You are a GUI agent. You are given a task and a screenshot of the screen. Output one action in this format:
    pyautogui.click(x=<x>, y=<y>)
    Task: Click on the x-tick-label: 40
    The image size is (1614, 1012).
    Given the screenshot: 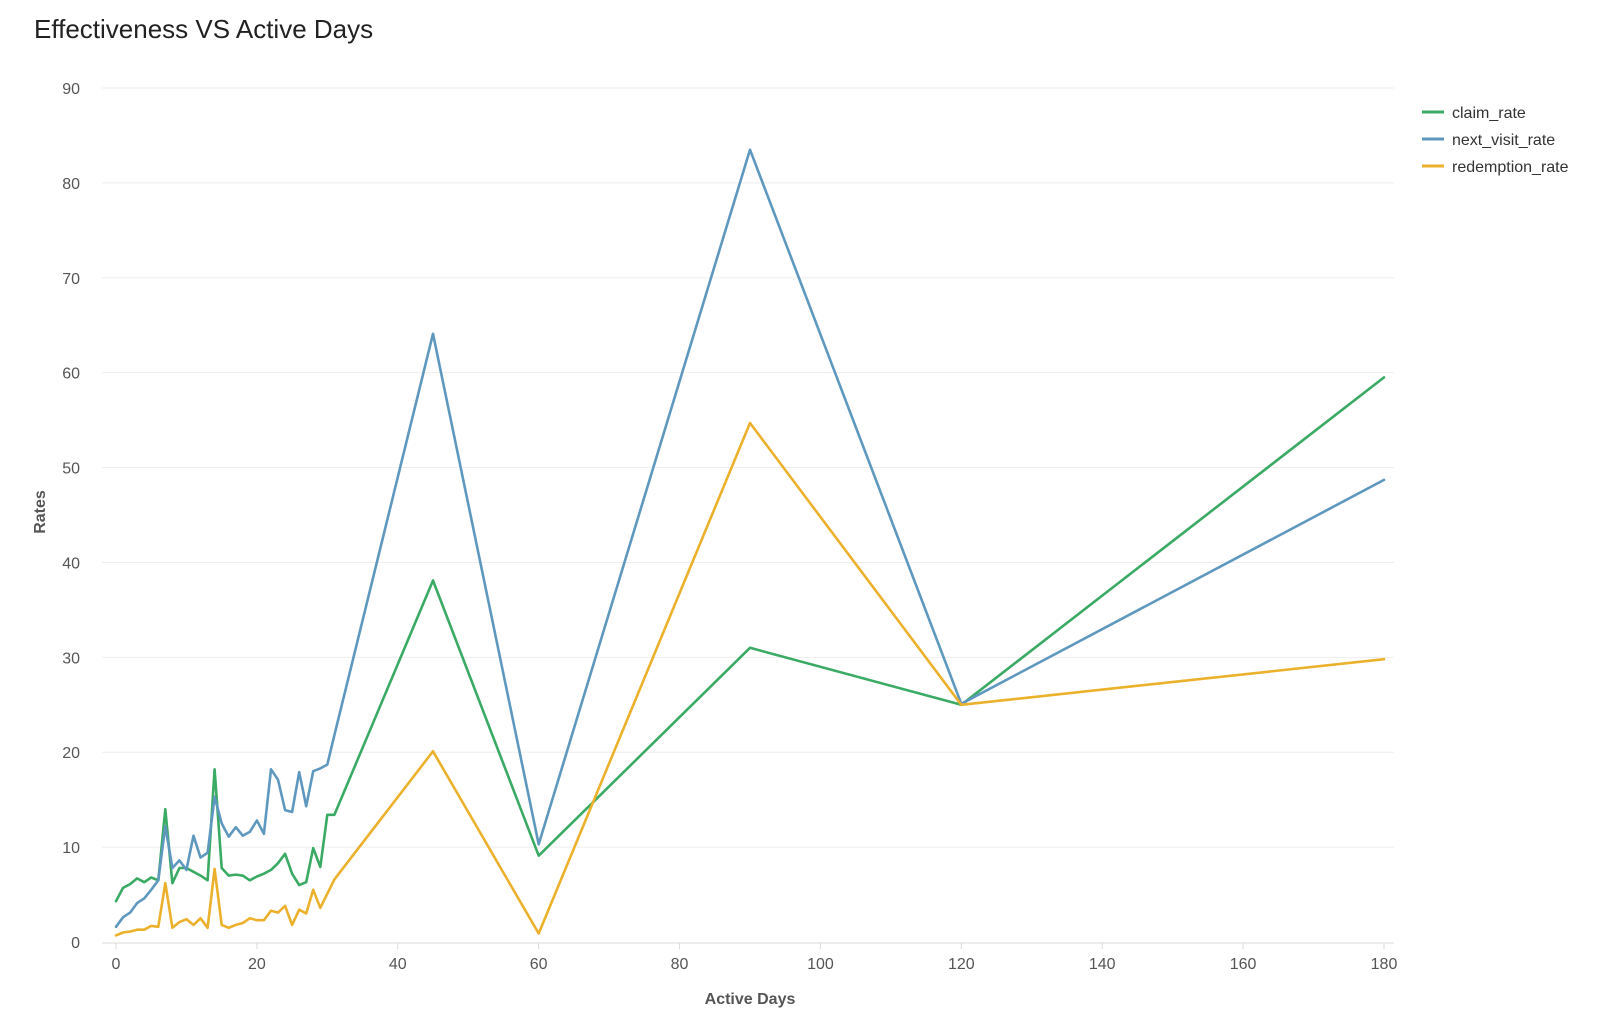 What is the action you would take?
    pyautogui.click(x=398, y=964)
    